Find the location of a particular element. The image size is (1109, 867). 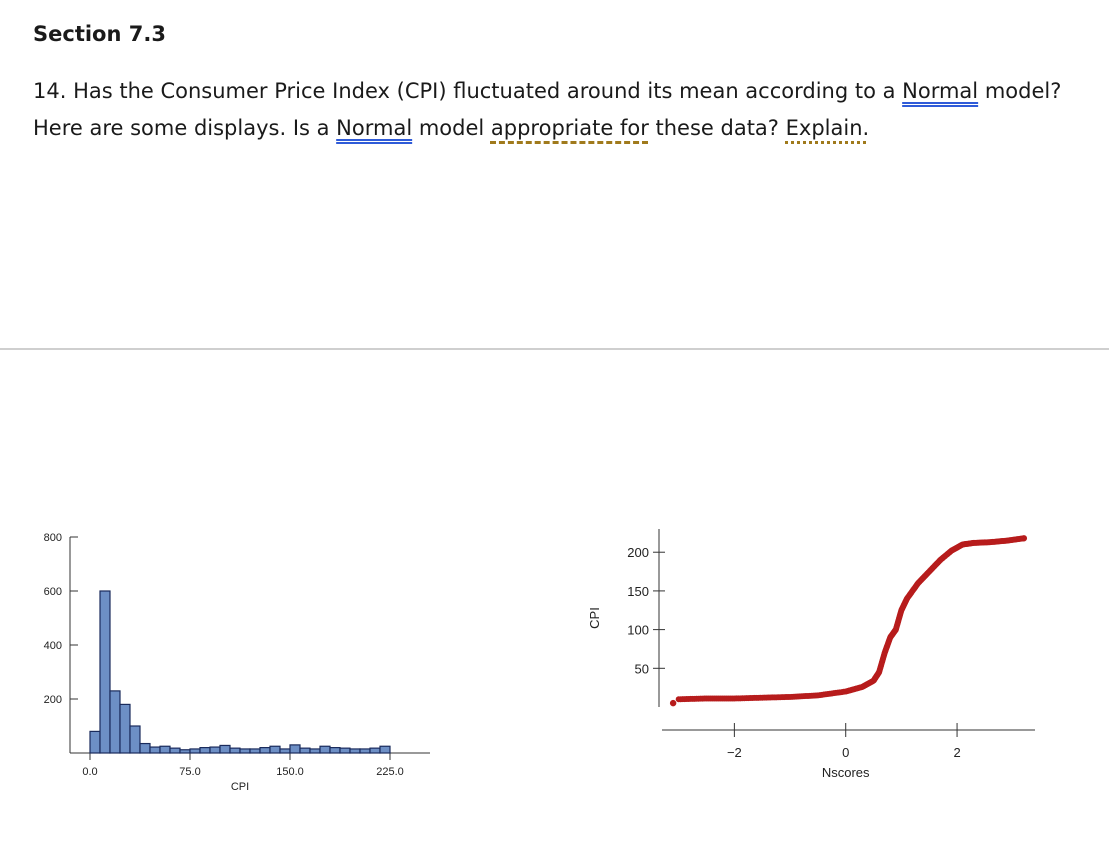

page-divider is located at coordinates (554, 349).